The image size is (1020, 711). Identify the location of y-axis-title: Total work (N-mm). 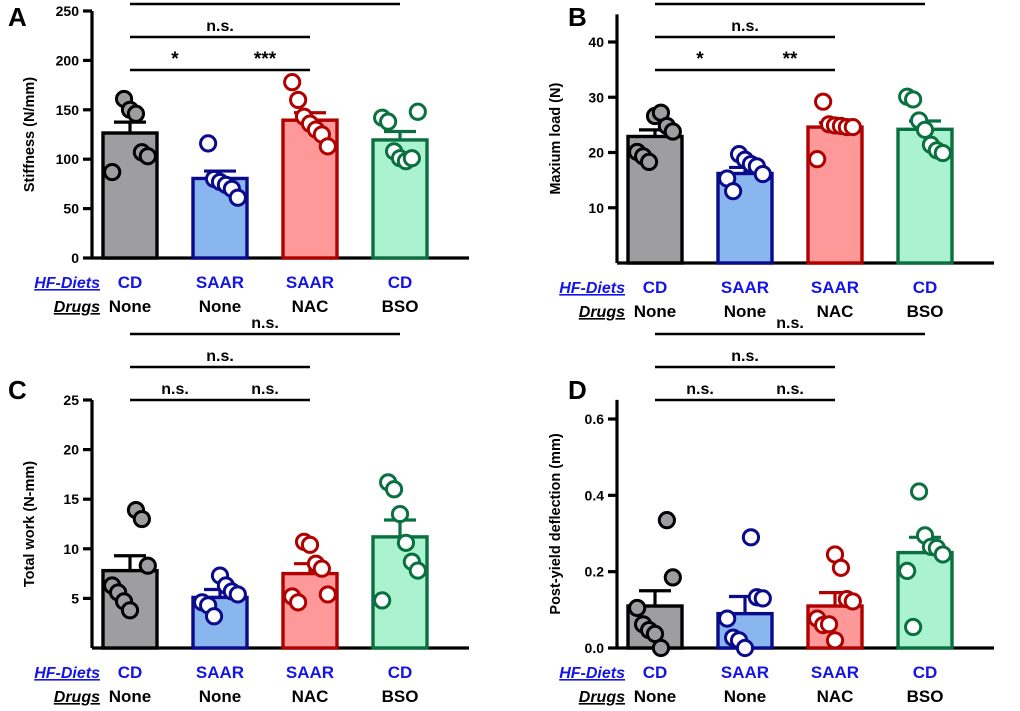
(30, 524).